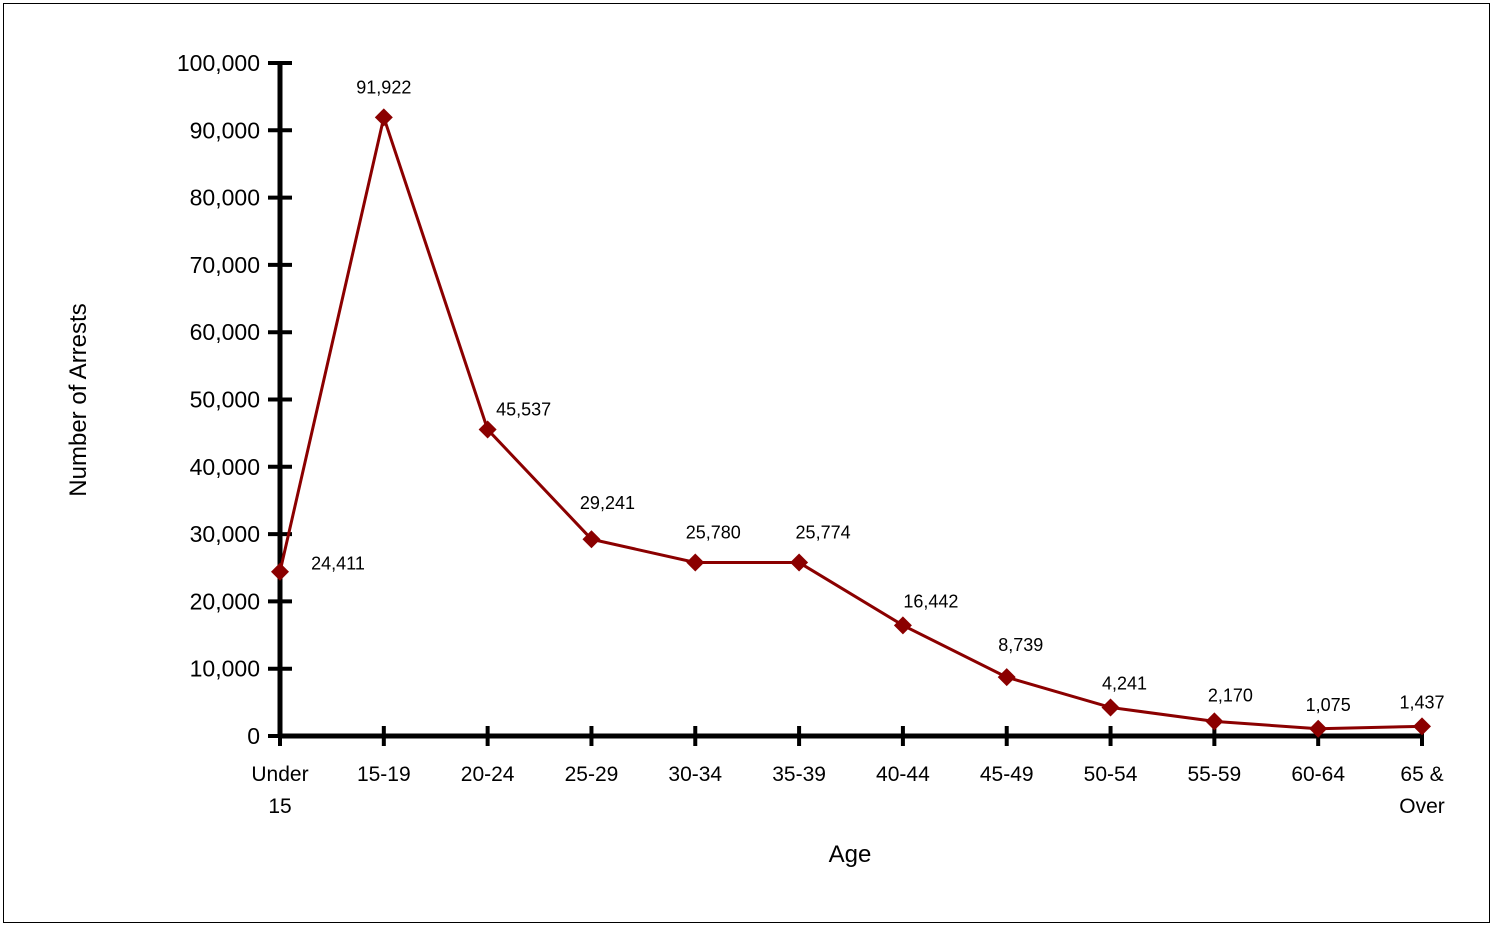 Image resolution: width=1495 pixels, height=928 pixels. Describe the element at coordinates (225, 601) in the screenshot. I see `y-tick-label: 20,000` at that location.